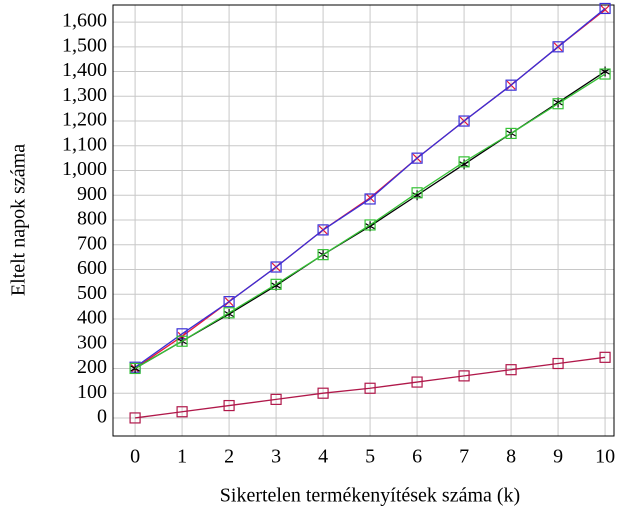  What do you see at coordinates (135, 457) in the screenshot?
I see `x-tick-label: 0` at bounding box center [135, 457].